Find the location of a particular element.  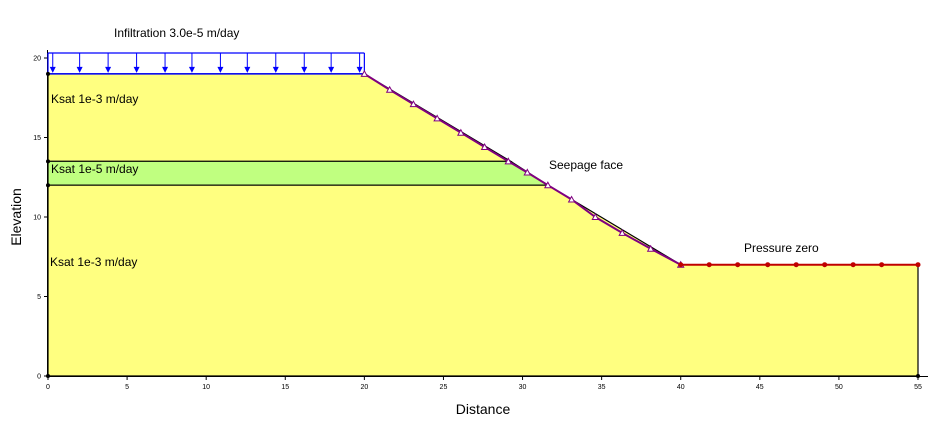

x-tick-label: 50 is located at coordinates (839, 387).